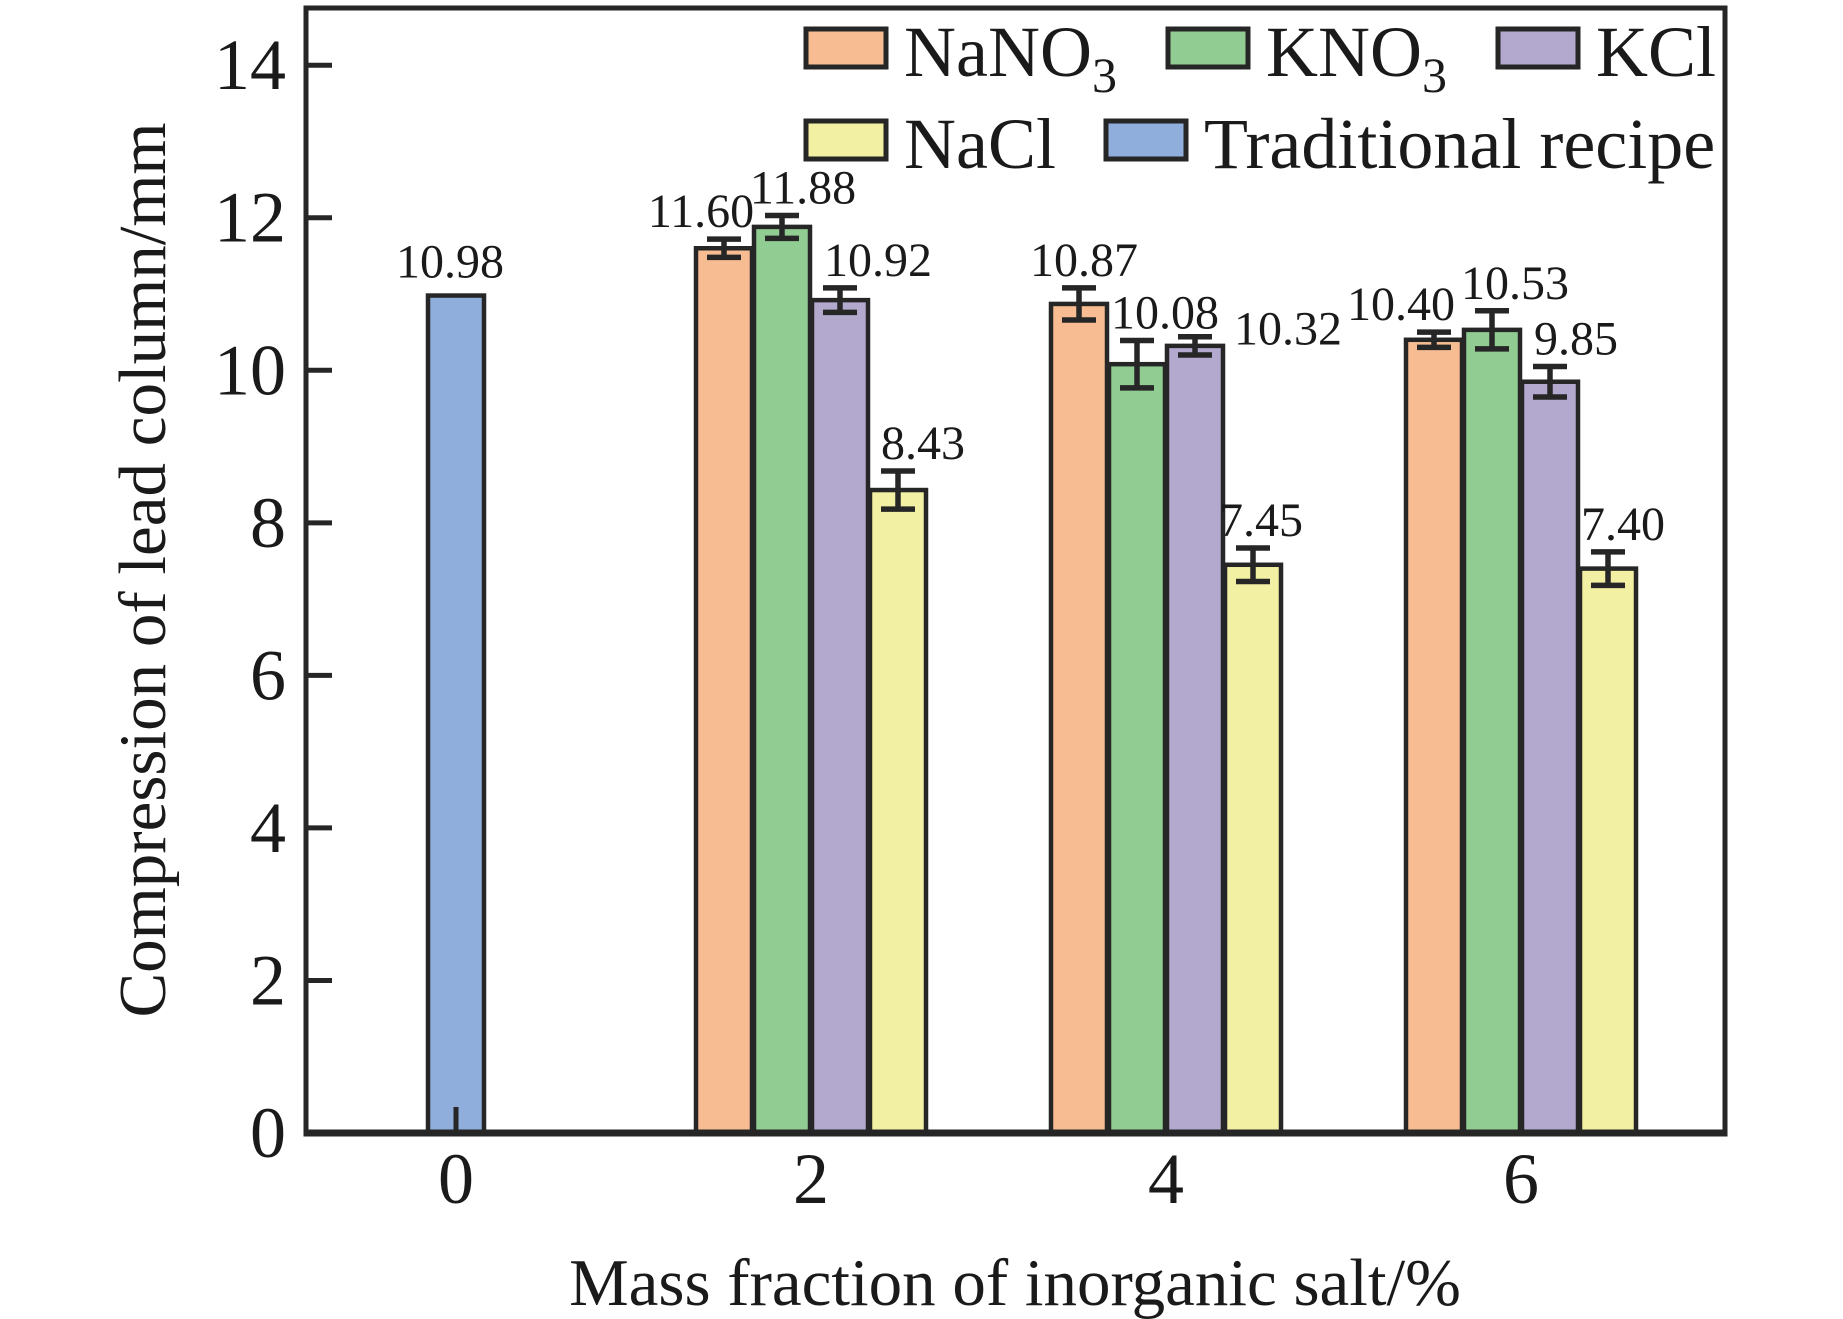  Describe the element at coordinates (1576, 338) in the screenshot. I see `value-label: 9.85` at that location.